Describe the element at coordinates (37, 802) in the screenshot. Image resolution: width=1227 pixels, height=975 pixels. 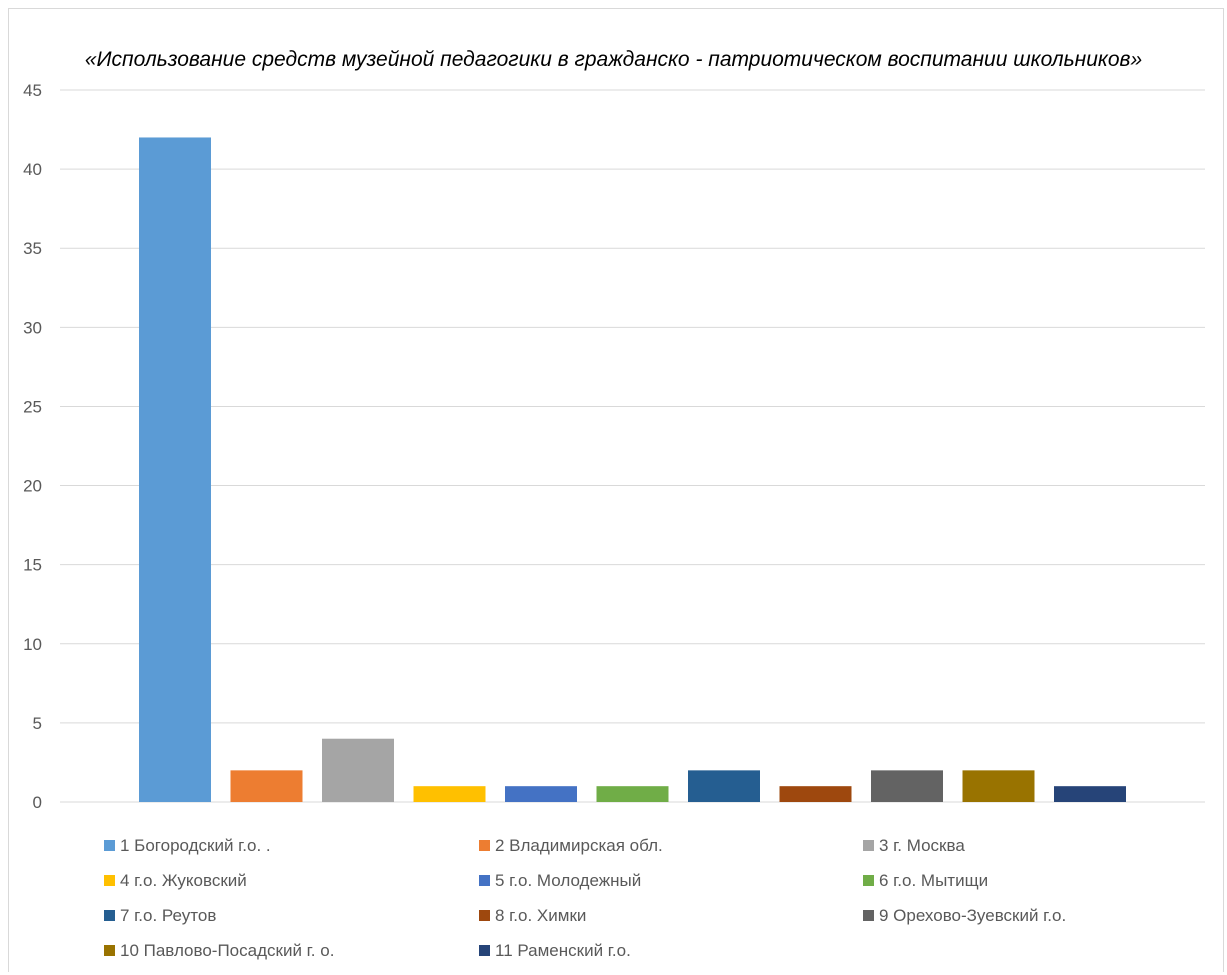
I see `y-tick-label: 0` at that location.